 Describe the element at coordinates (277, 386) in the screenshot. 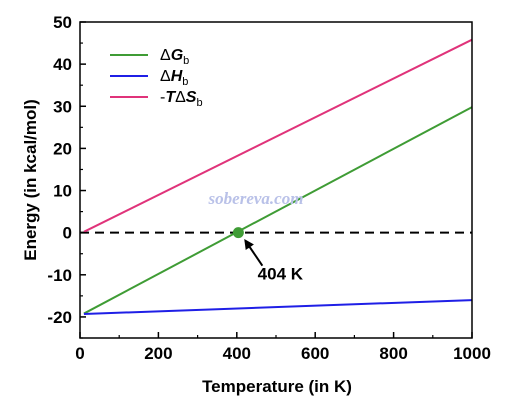

I see `x-axis-title: Temperature (in K)` at that location.